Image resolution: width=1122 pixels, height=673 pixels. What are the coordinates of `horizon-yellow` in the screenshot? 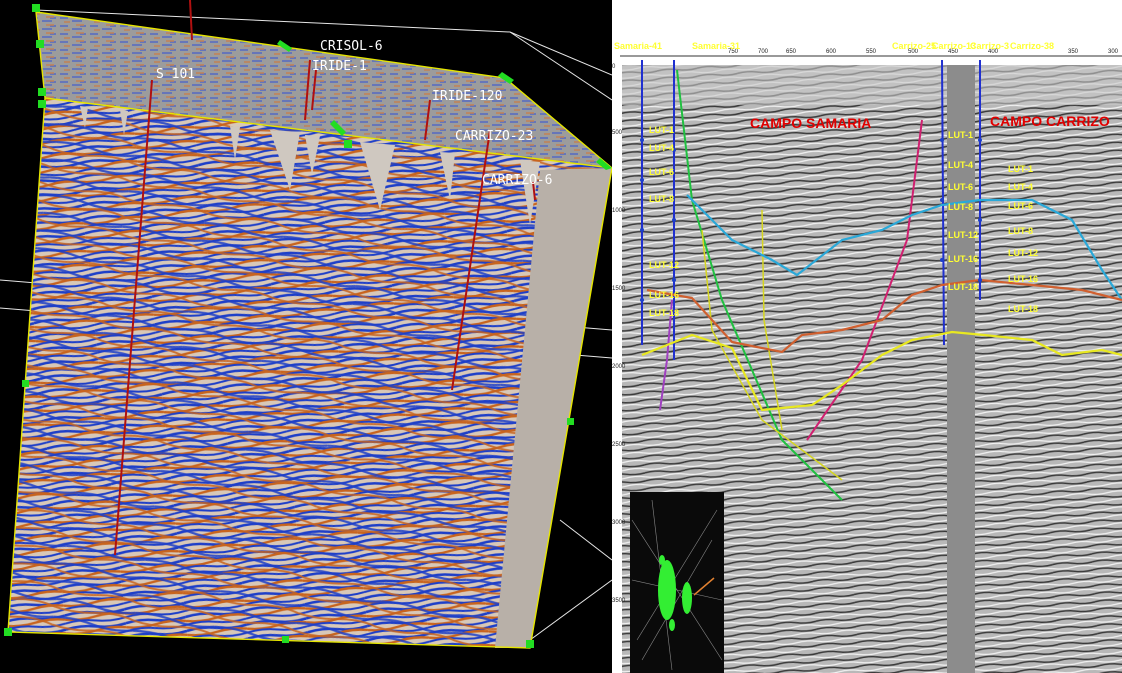 It's located at (881, 371).